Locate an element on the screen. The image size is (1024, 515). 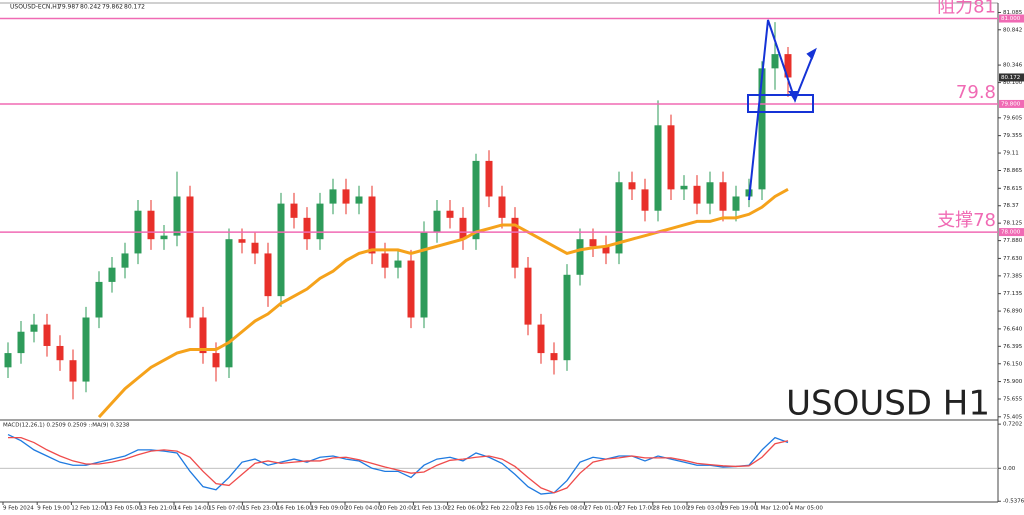
y-tick-label: 0.00 is located at coordinates (1009, 469).